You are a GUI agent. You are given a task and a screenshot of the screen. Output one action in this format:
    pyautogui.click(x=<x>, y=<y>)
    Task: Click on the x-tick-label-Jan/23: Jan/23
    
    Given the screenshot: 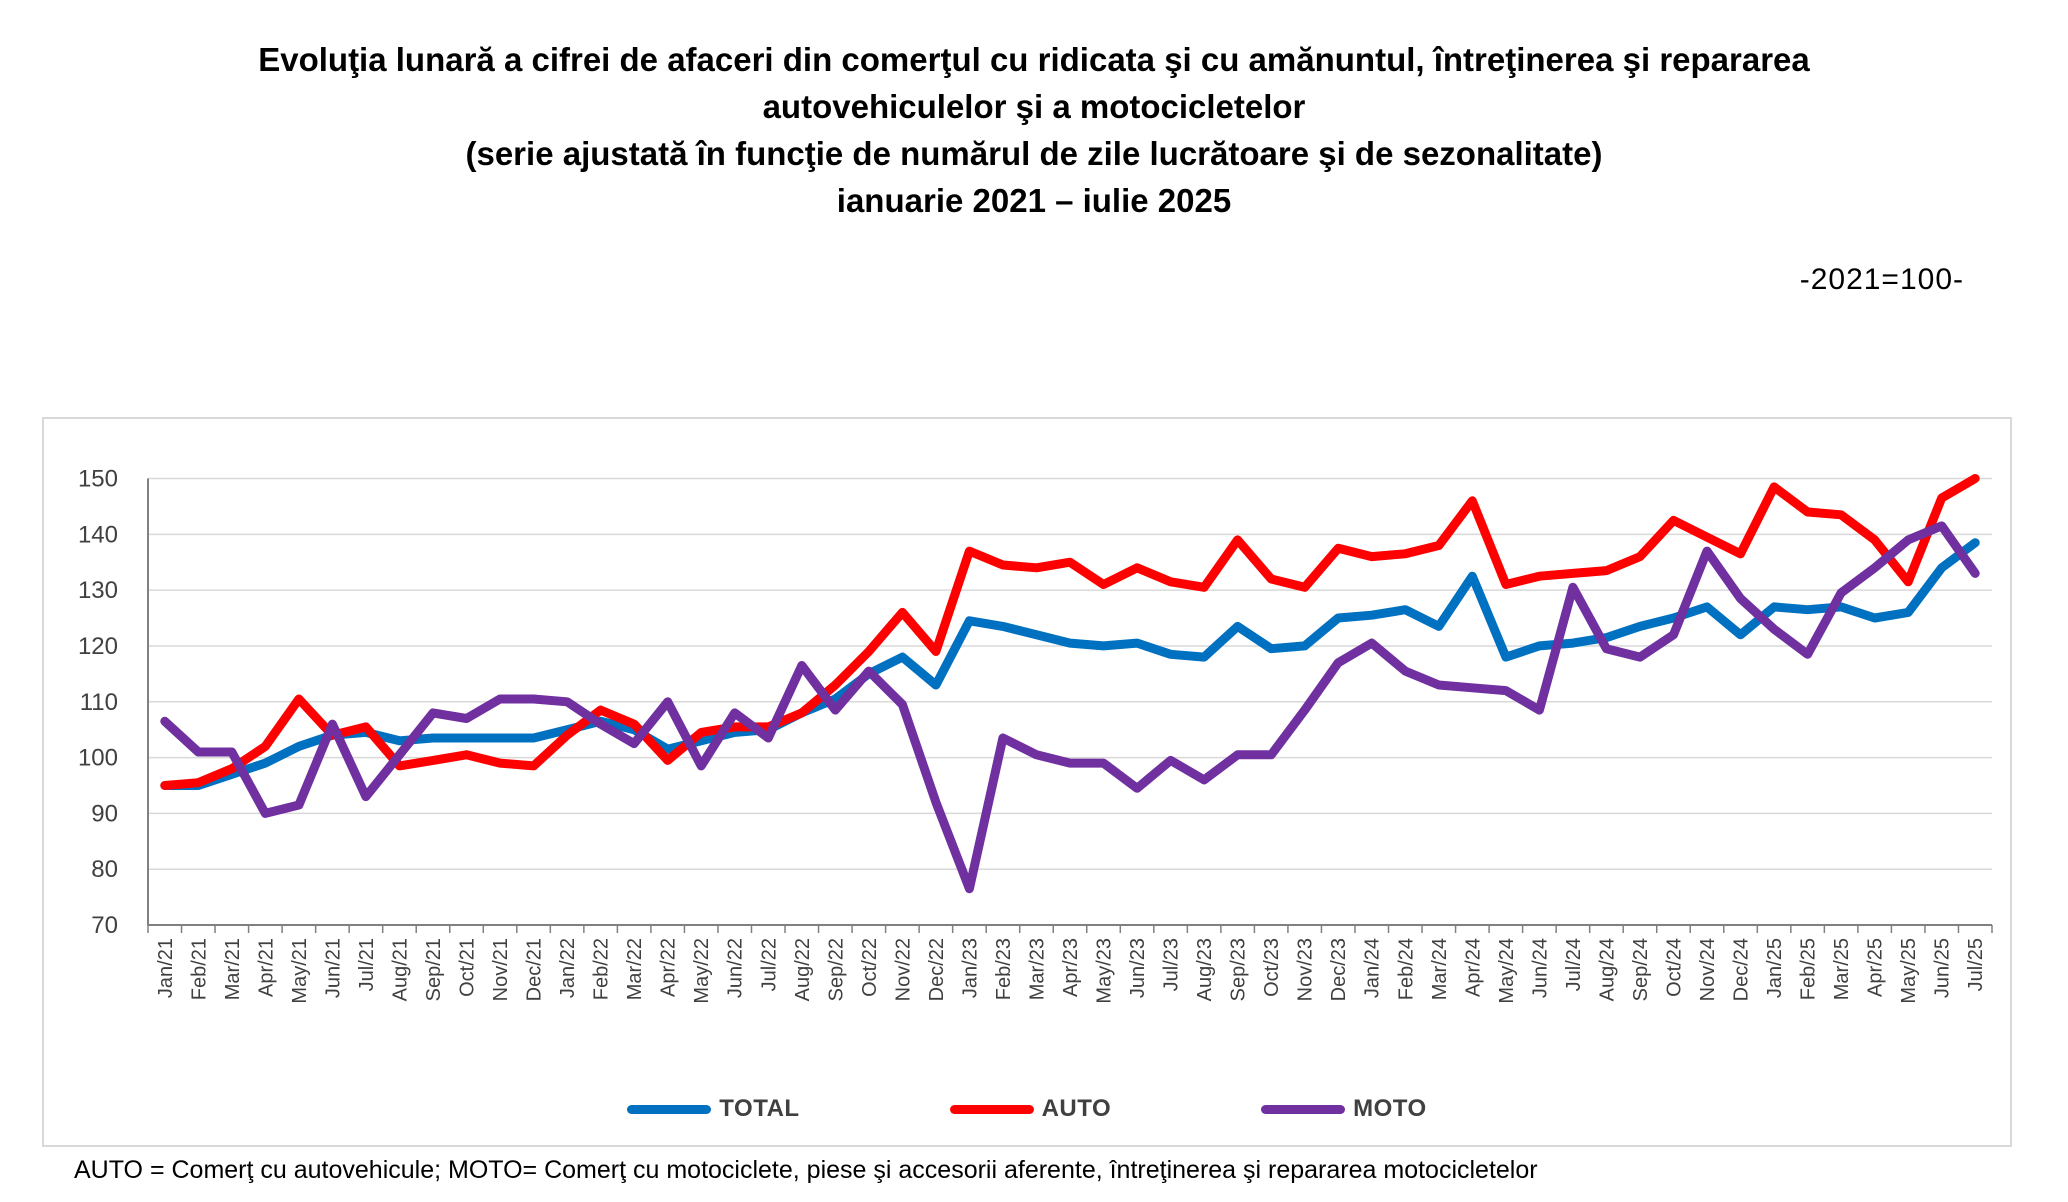 What is the action you would take?
    pyautogui.click(x=970, y=968)
    